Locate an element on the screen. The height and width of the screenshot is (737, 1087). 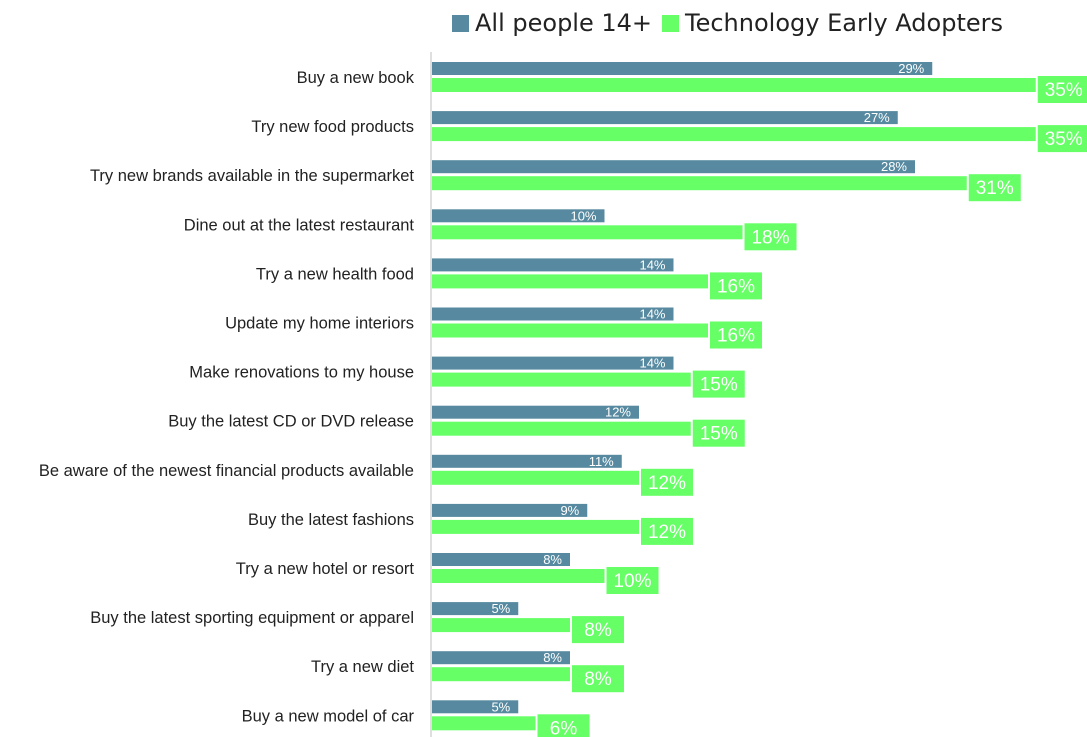
chart-legend: All people 14+ Technology Early Adopters is located at coordinates (543, 23).